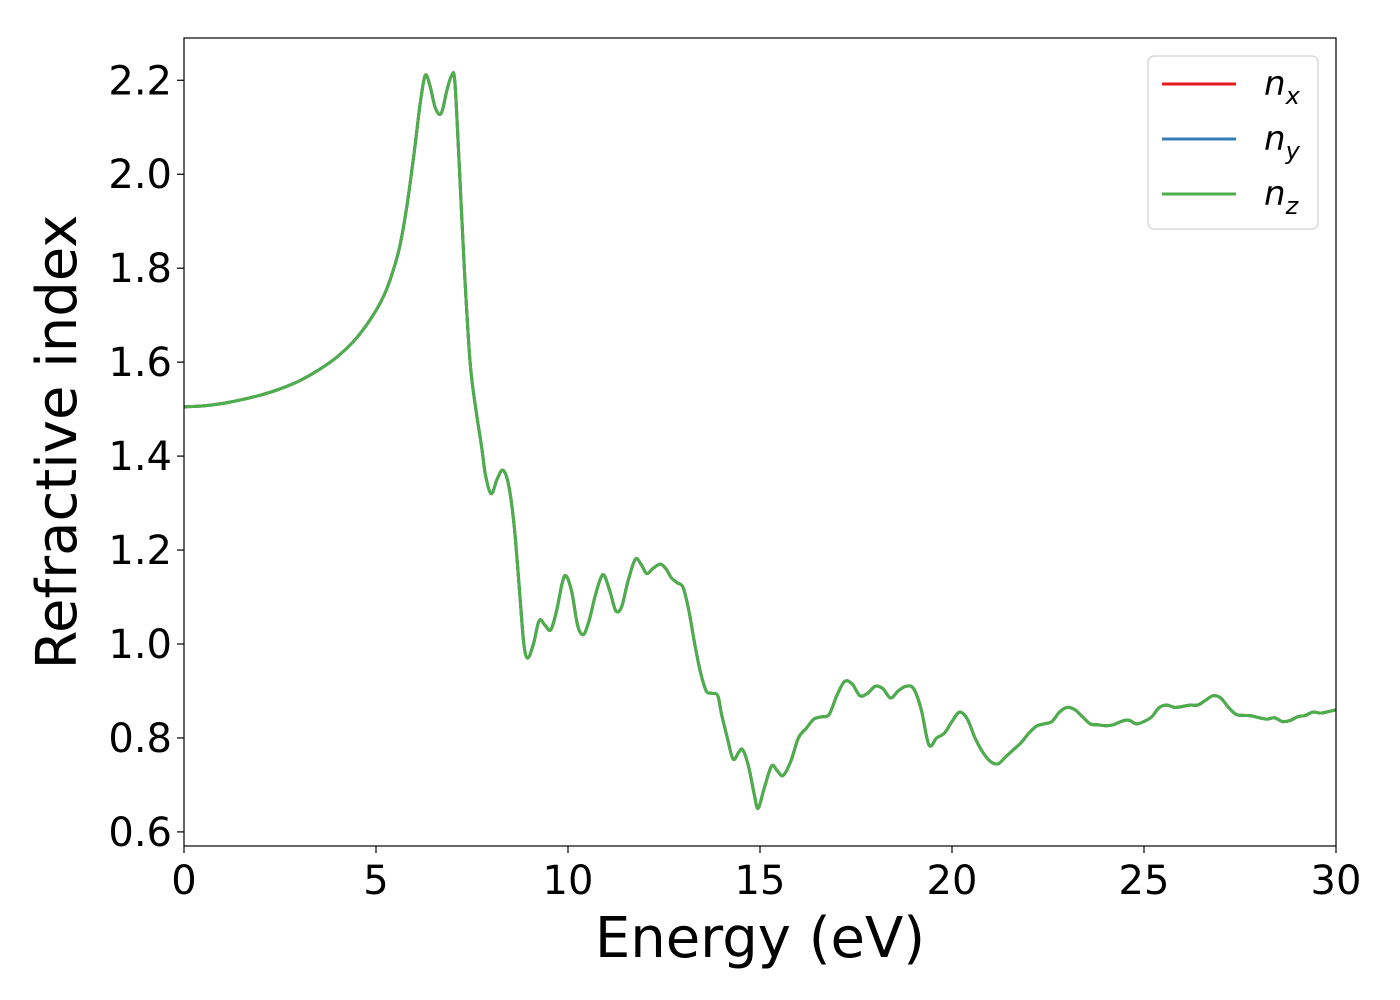 The height and width of the screenshot is (1000, 1400). Describe the element at coordinates (140, 81) in the screenshot. I see `y-tick-label: 2.2` at that location.